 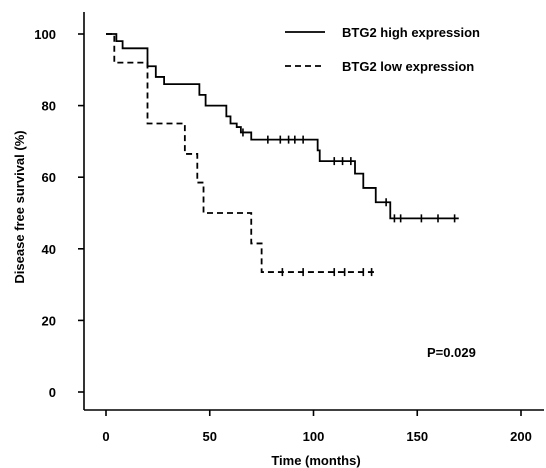 I want to click on legend-label-high: BTG2 high expression, so click(x=411, y=32).